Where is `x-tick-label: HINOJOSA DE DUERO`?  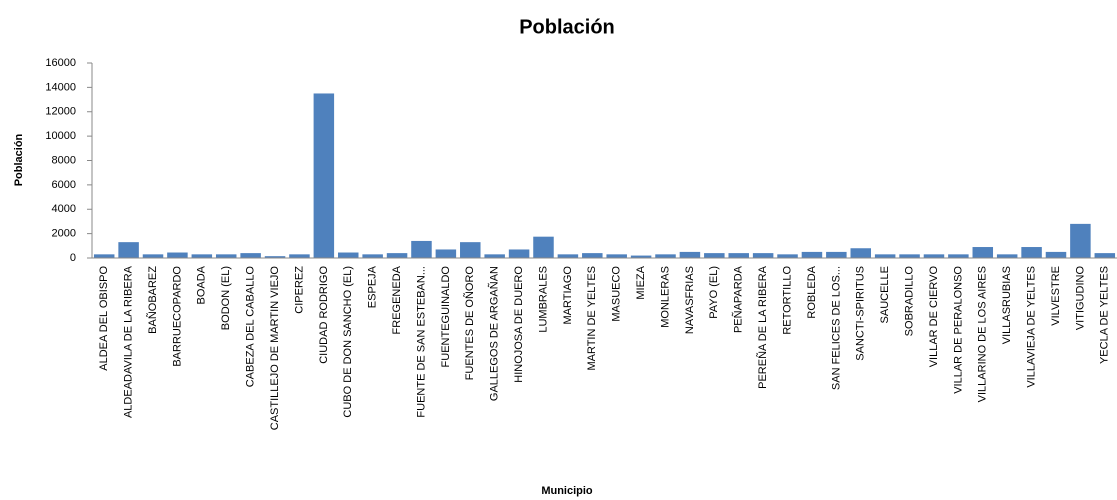 x-tick-label: HINOJOSA DE DUERO is located at coordinates (519, 324).